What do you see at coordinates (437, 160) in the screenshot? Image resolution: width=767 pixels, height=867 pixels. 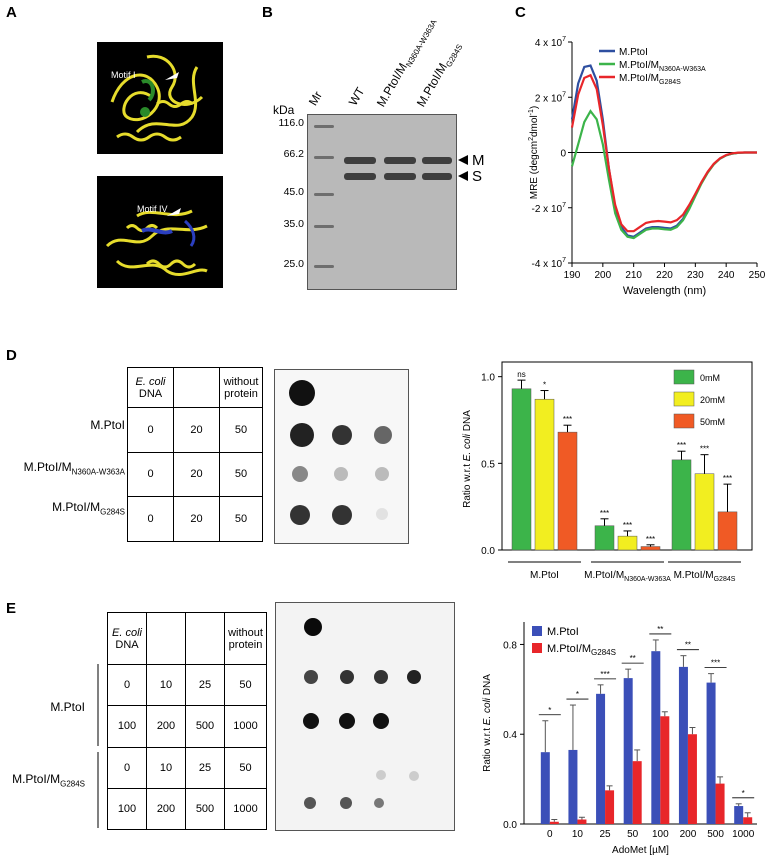 I see `band-g284s-m` at bounding box center [437, 160].